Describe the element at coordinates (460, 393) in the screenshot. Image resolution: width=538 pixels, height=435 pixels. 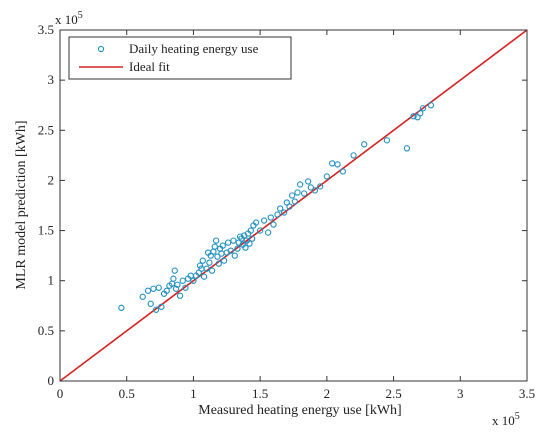
I see `x-tick-label: 3` at that location.